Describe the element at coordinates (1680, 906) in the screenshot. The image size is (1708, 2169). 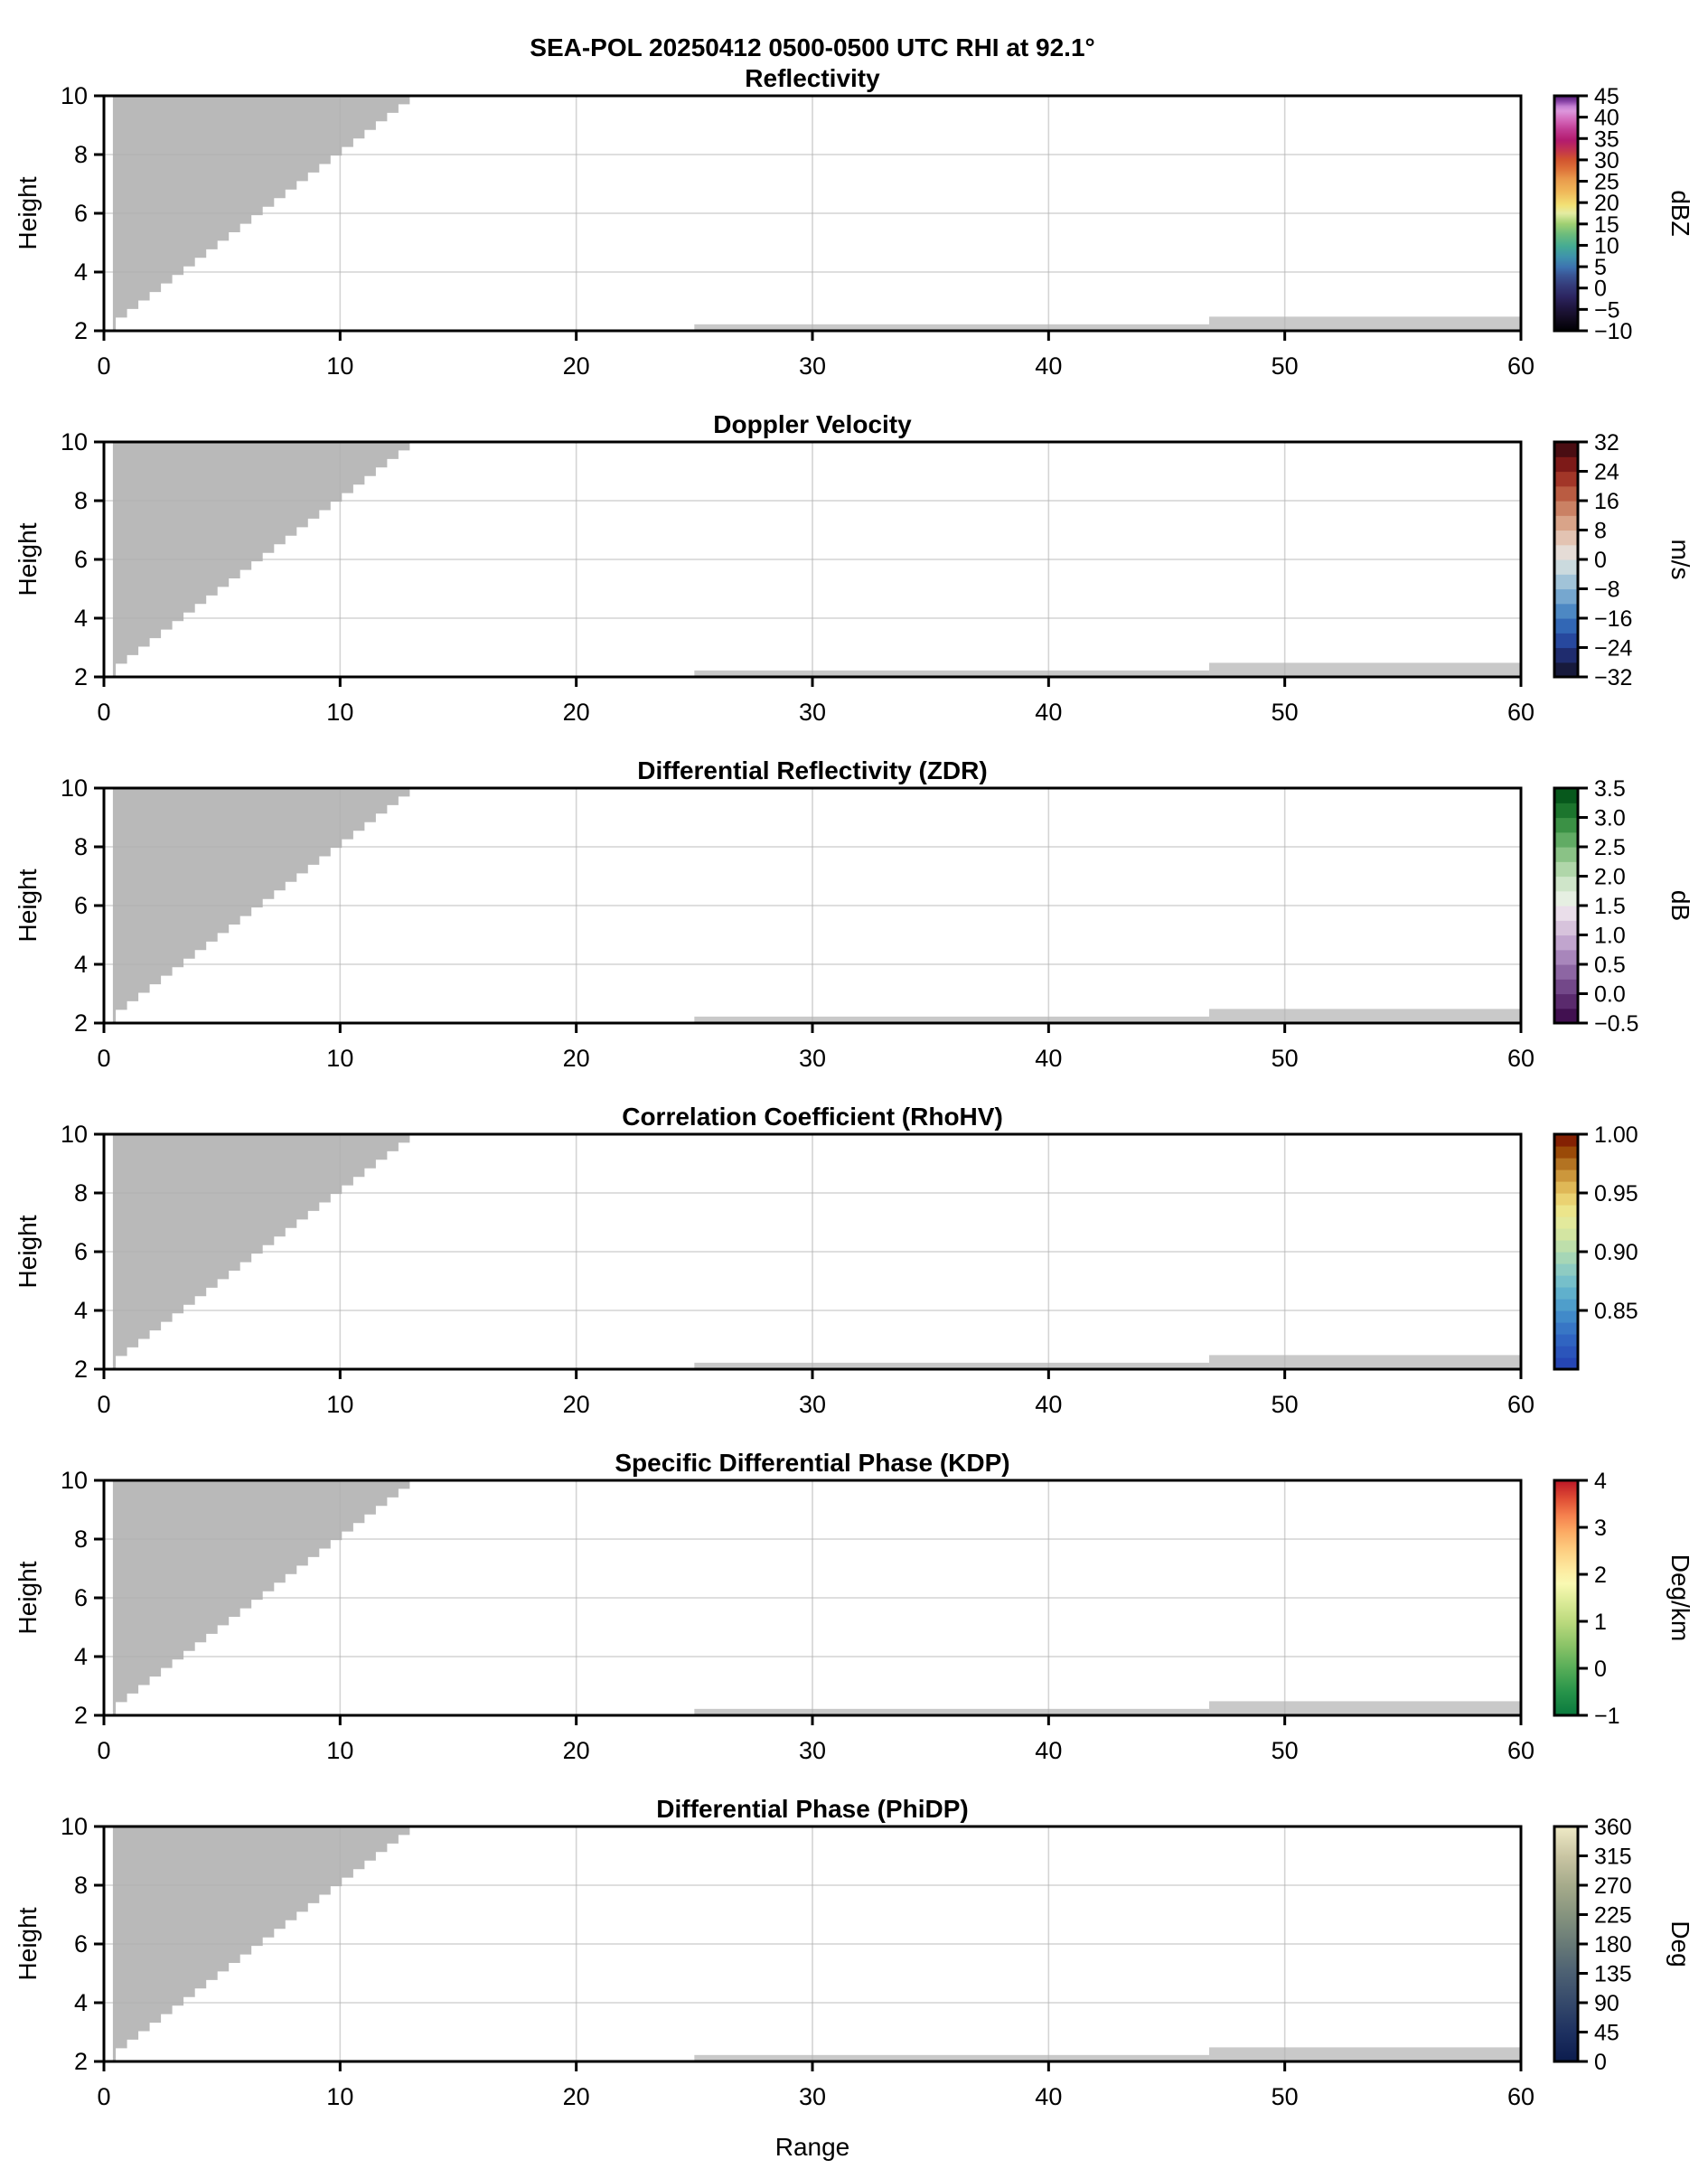
I see `colorbar-unit-zdr: dB` at that location.